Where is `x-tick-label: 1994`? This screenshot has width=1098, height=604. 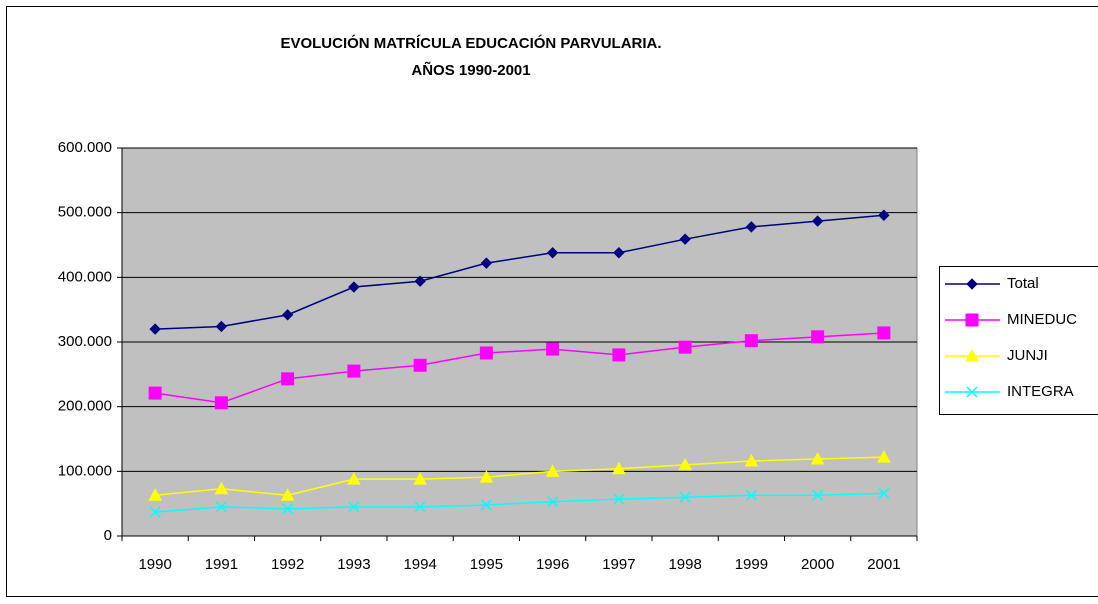
x-tick-label: 1994 is located at coordinates (419, 564).